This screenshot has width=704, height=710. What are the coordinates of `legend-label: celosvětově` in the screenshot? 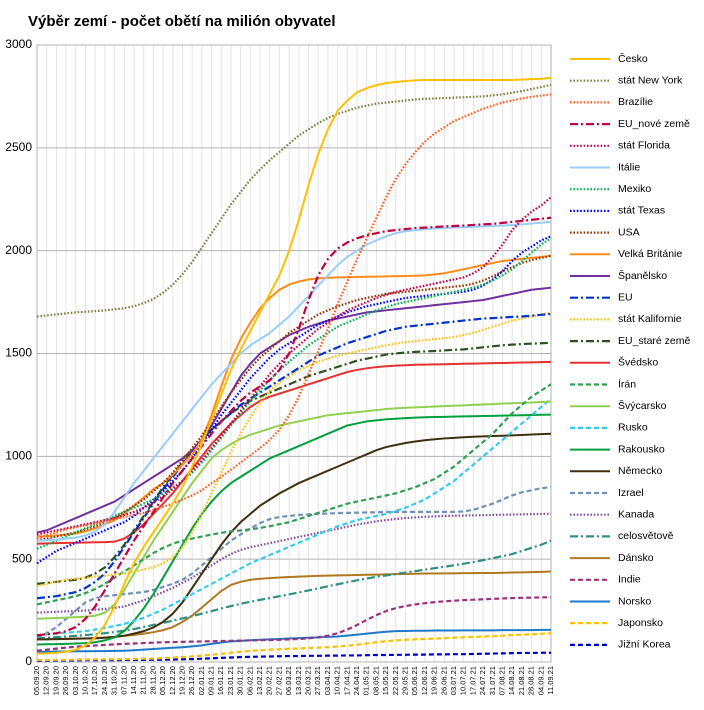 It's located at (646, 536).